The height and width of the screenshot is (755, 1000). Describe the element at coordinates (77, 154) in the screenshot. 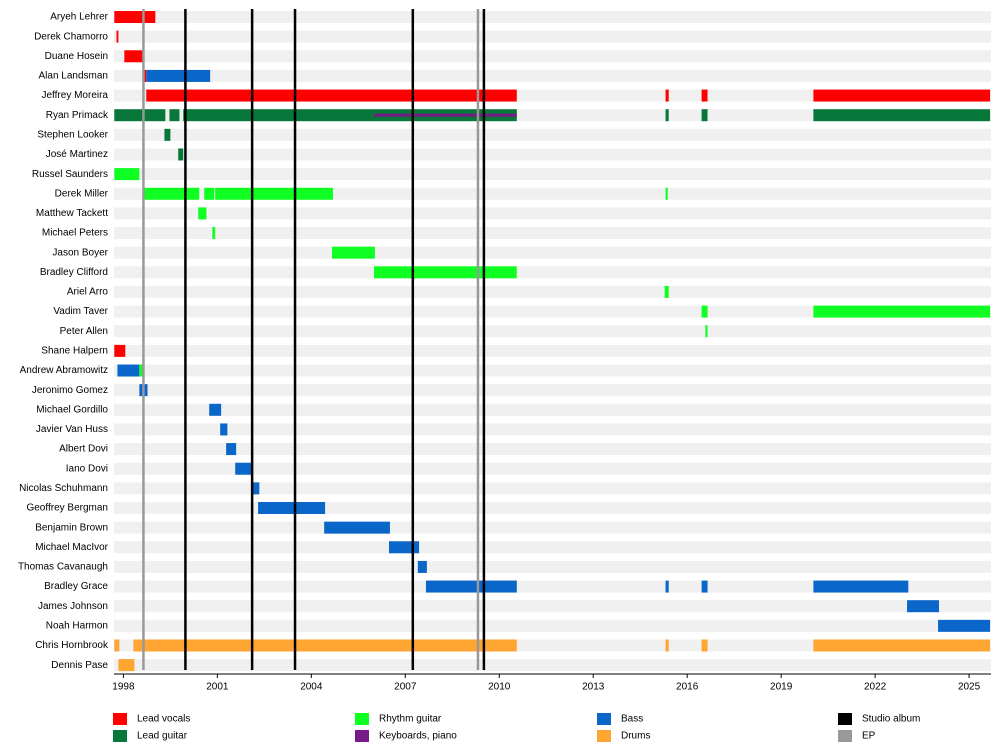

I see `member-name: José Martinez` at that location.